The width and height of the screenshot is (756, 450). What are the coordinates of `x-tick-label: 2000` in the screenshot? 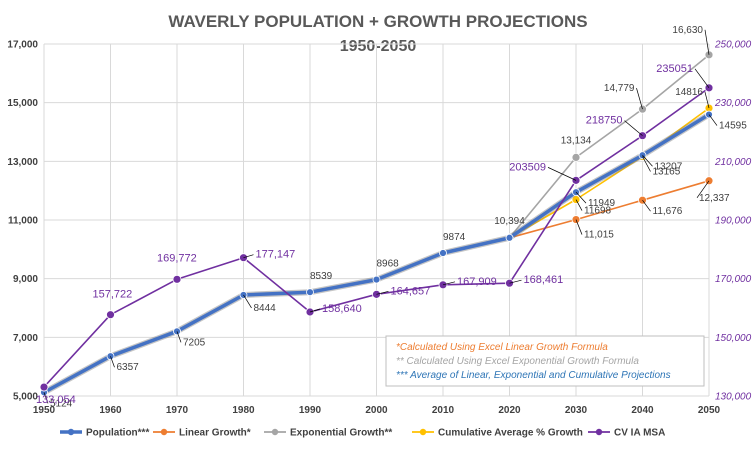 It's located at (376, 410).